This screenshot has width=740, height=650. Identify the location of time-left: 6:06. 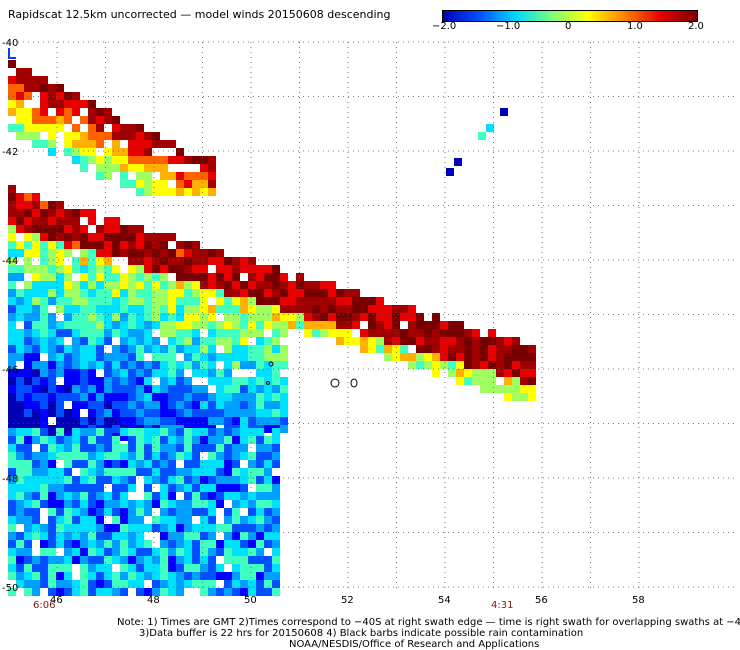
(44, 605).